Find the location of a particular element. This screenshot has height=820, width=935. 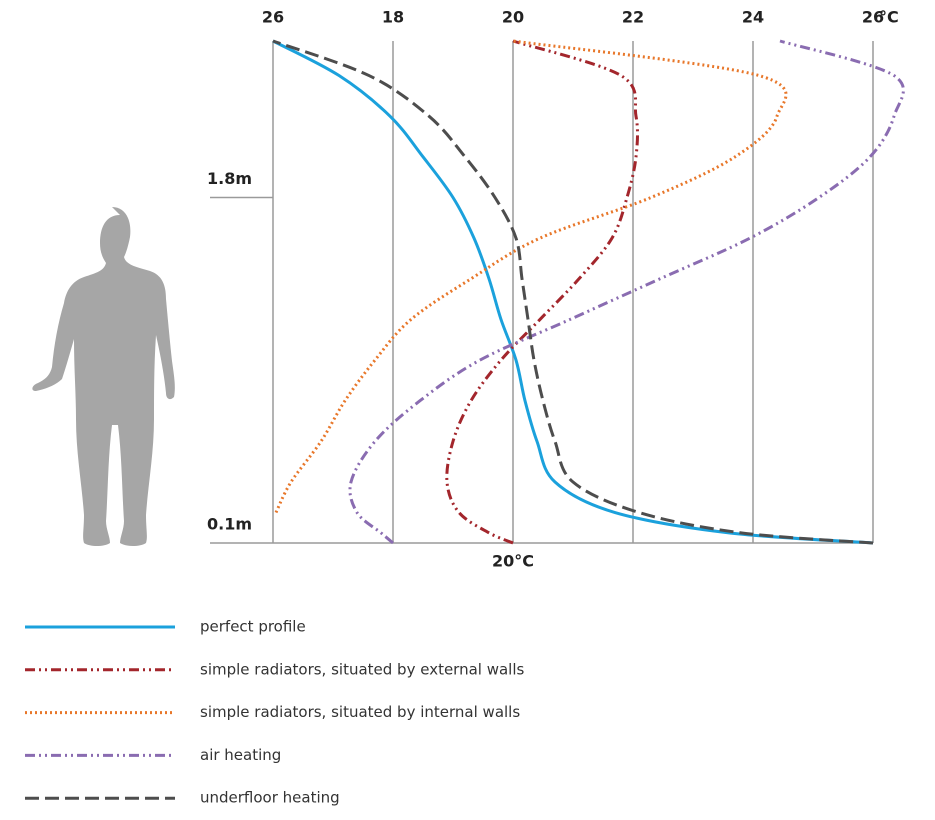

person-silhouette is located at coordinates (103, 376).